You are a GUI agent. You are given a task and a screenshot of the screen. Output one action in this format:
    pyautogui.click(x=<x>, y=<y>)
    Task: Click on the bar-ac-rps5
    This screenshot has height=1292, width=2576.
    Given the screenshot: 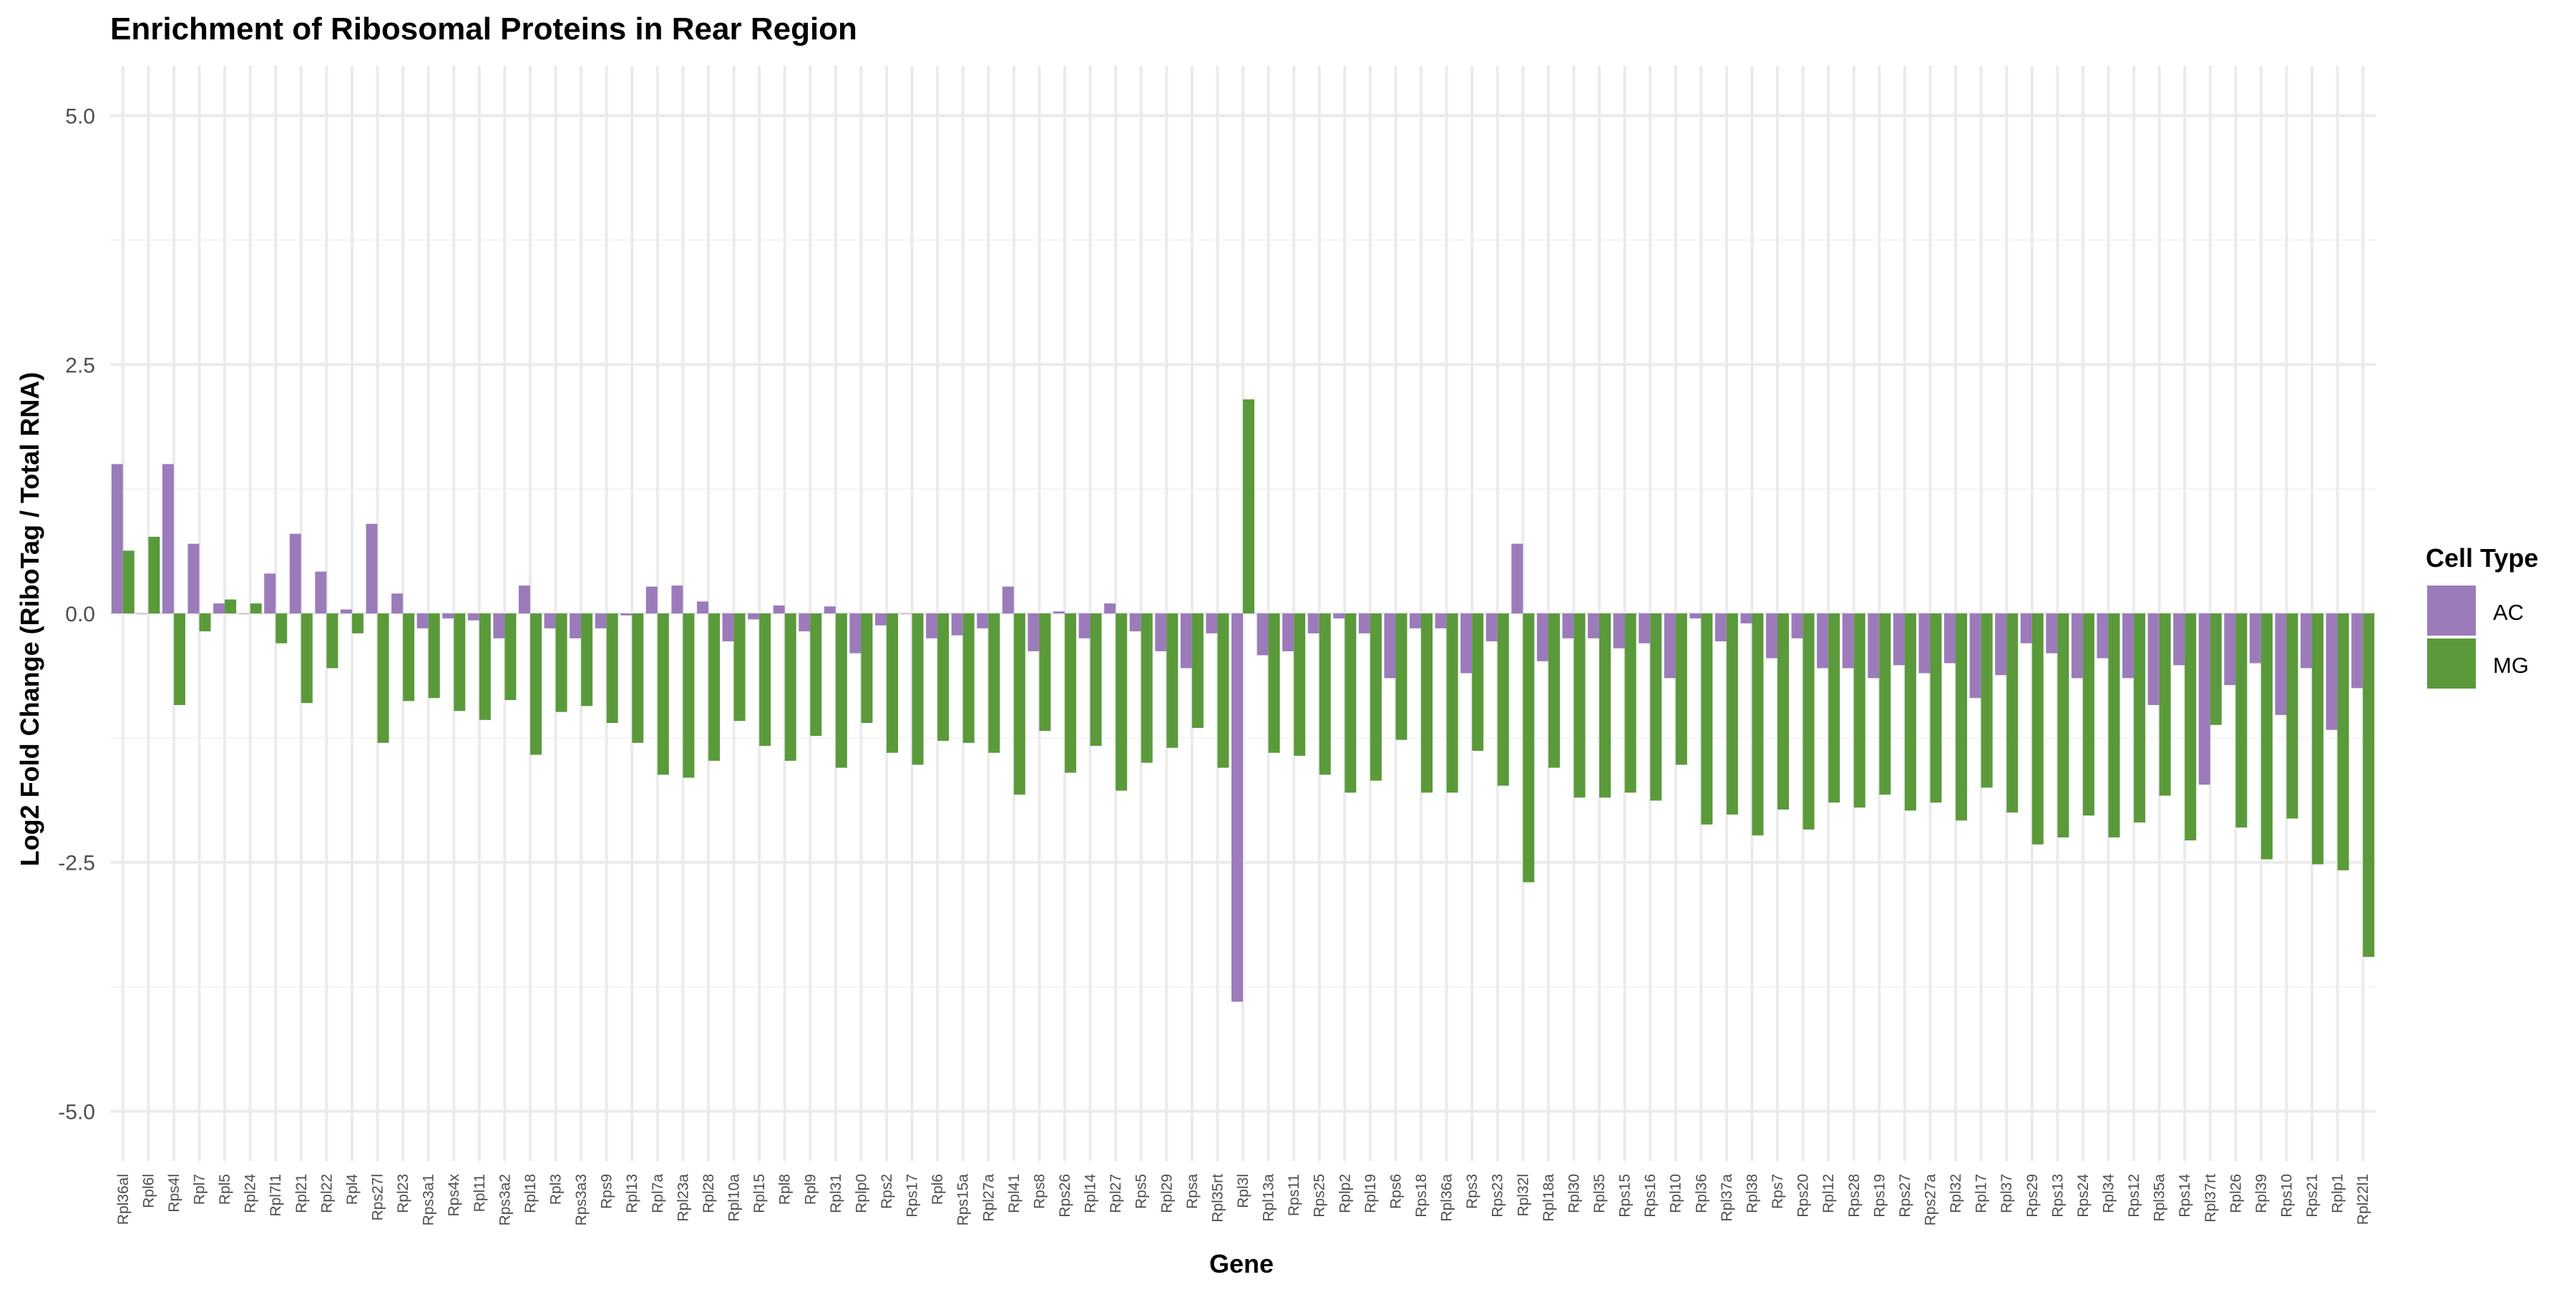 What is the action you would take?
    pyautogui.click(x=1135, y=622)
    